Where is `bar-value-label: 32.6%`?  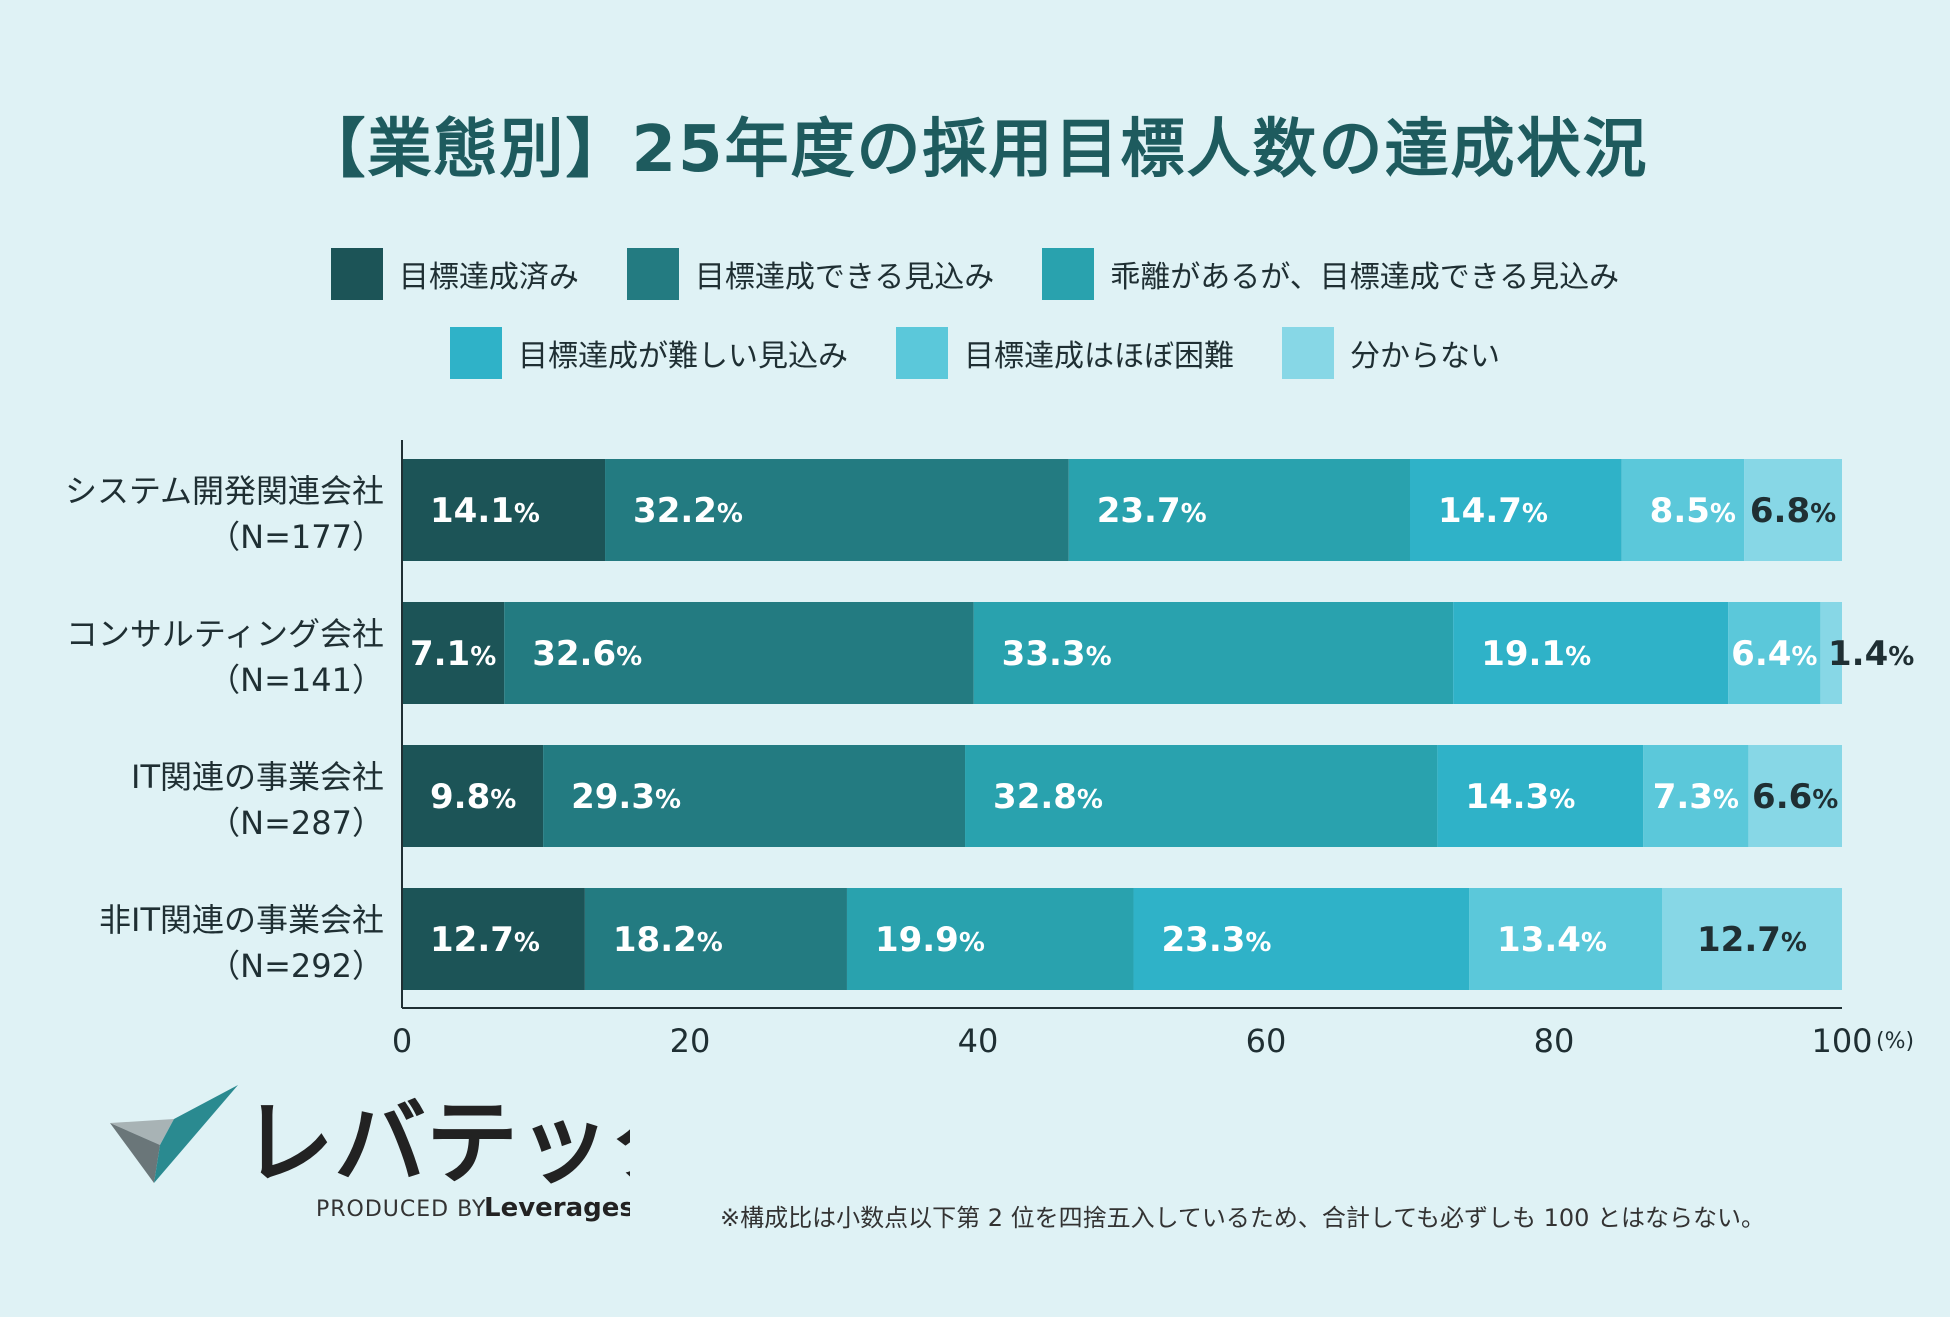
bar-value-label: 32.6% is located at coordinates (587, 654).